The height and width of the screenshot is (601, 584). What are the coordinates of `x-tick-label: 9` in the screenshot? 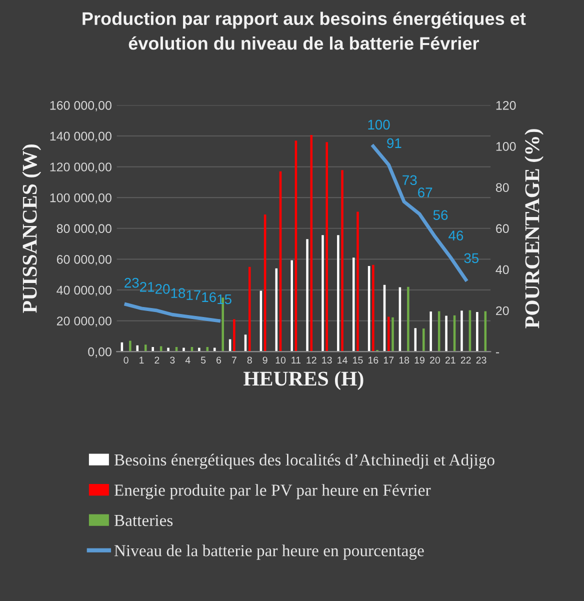 It's located at (265, 360).